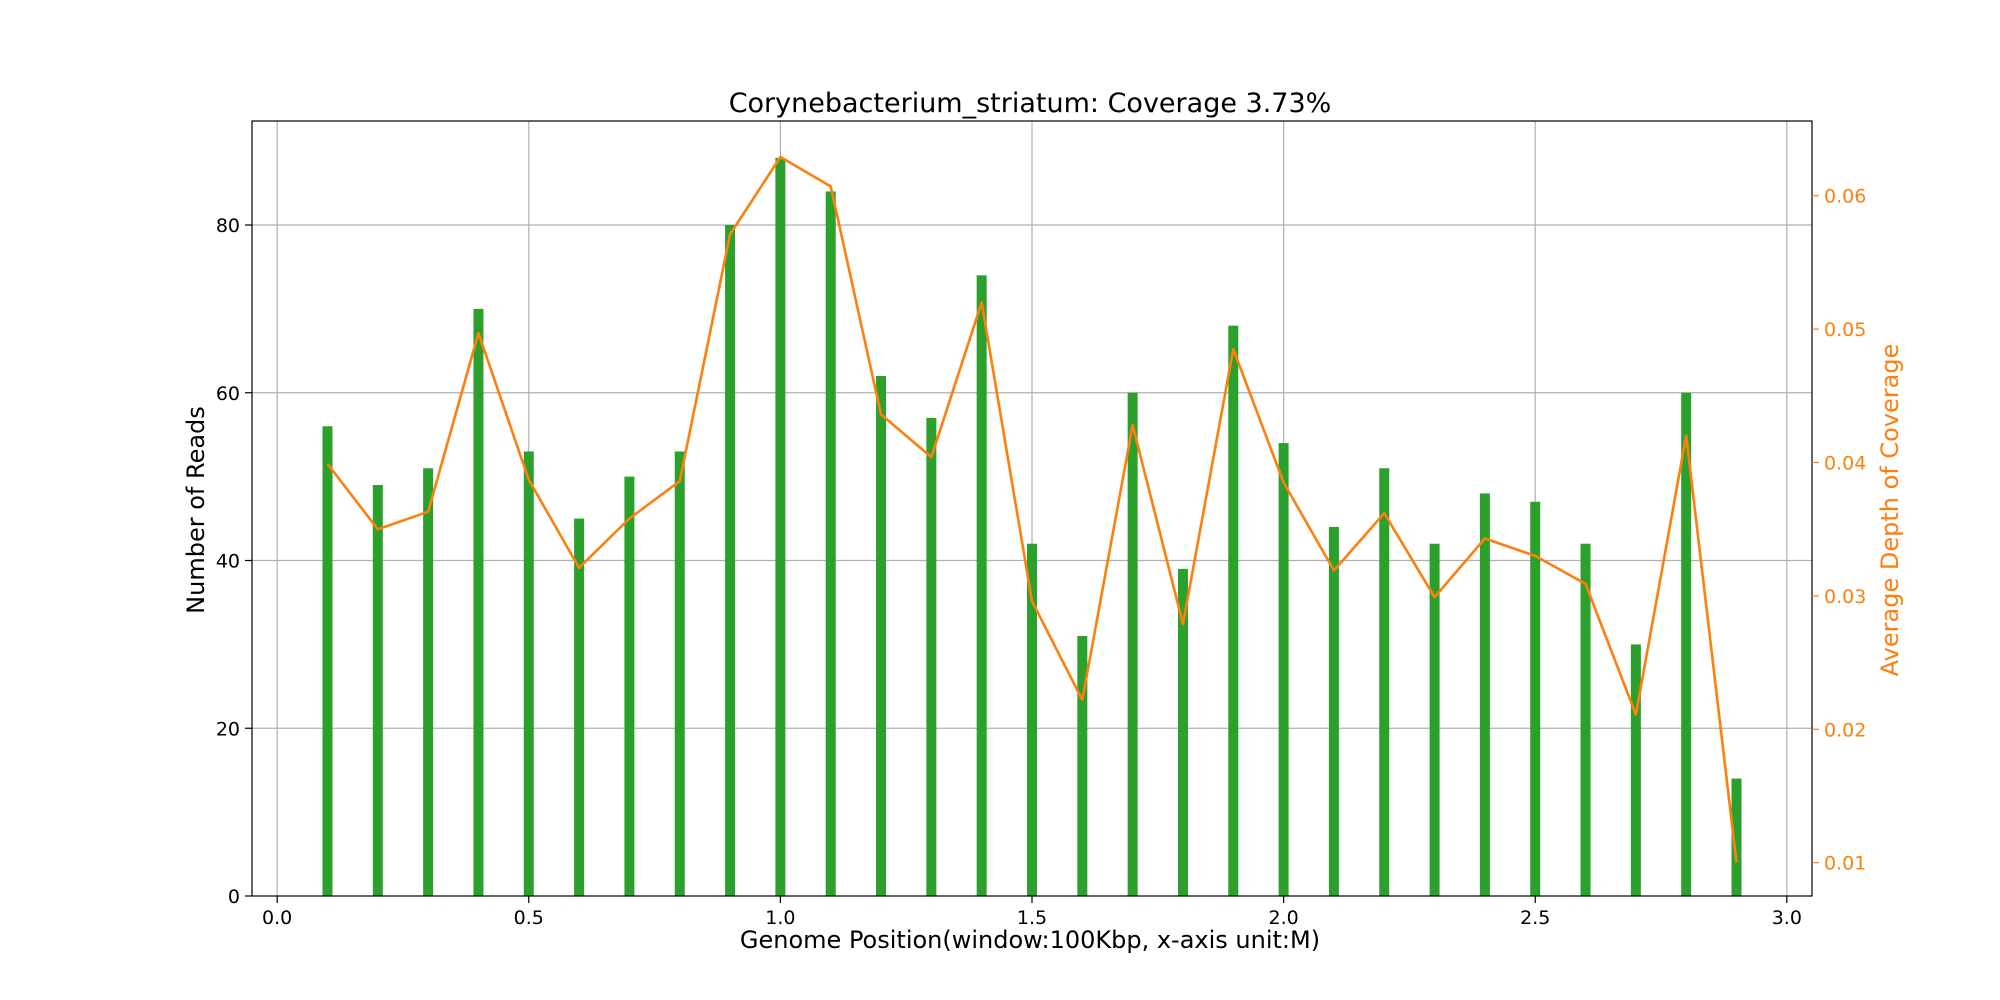 This screenshot has height=1000, width=2000. What do you see at coordinates (1032, 918) in the screenshot?
I see `x-tick-label: 1.5` at bounding box center [1032, 918].